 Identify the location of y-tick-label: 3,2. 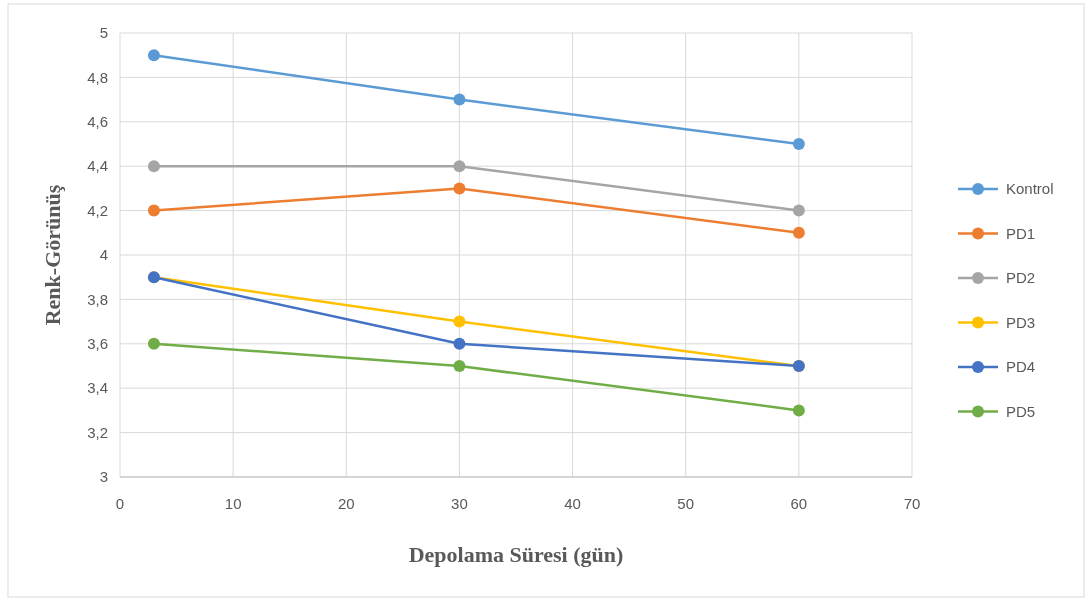
(97, 432).